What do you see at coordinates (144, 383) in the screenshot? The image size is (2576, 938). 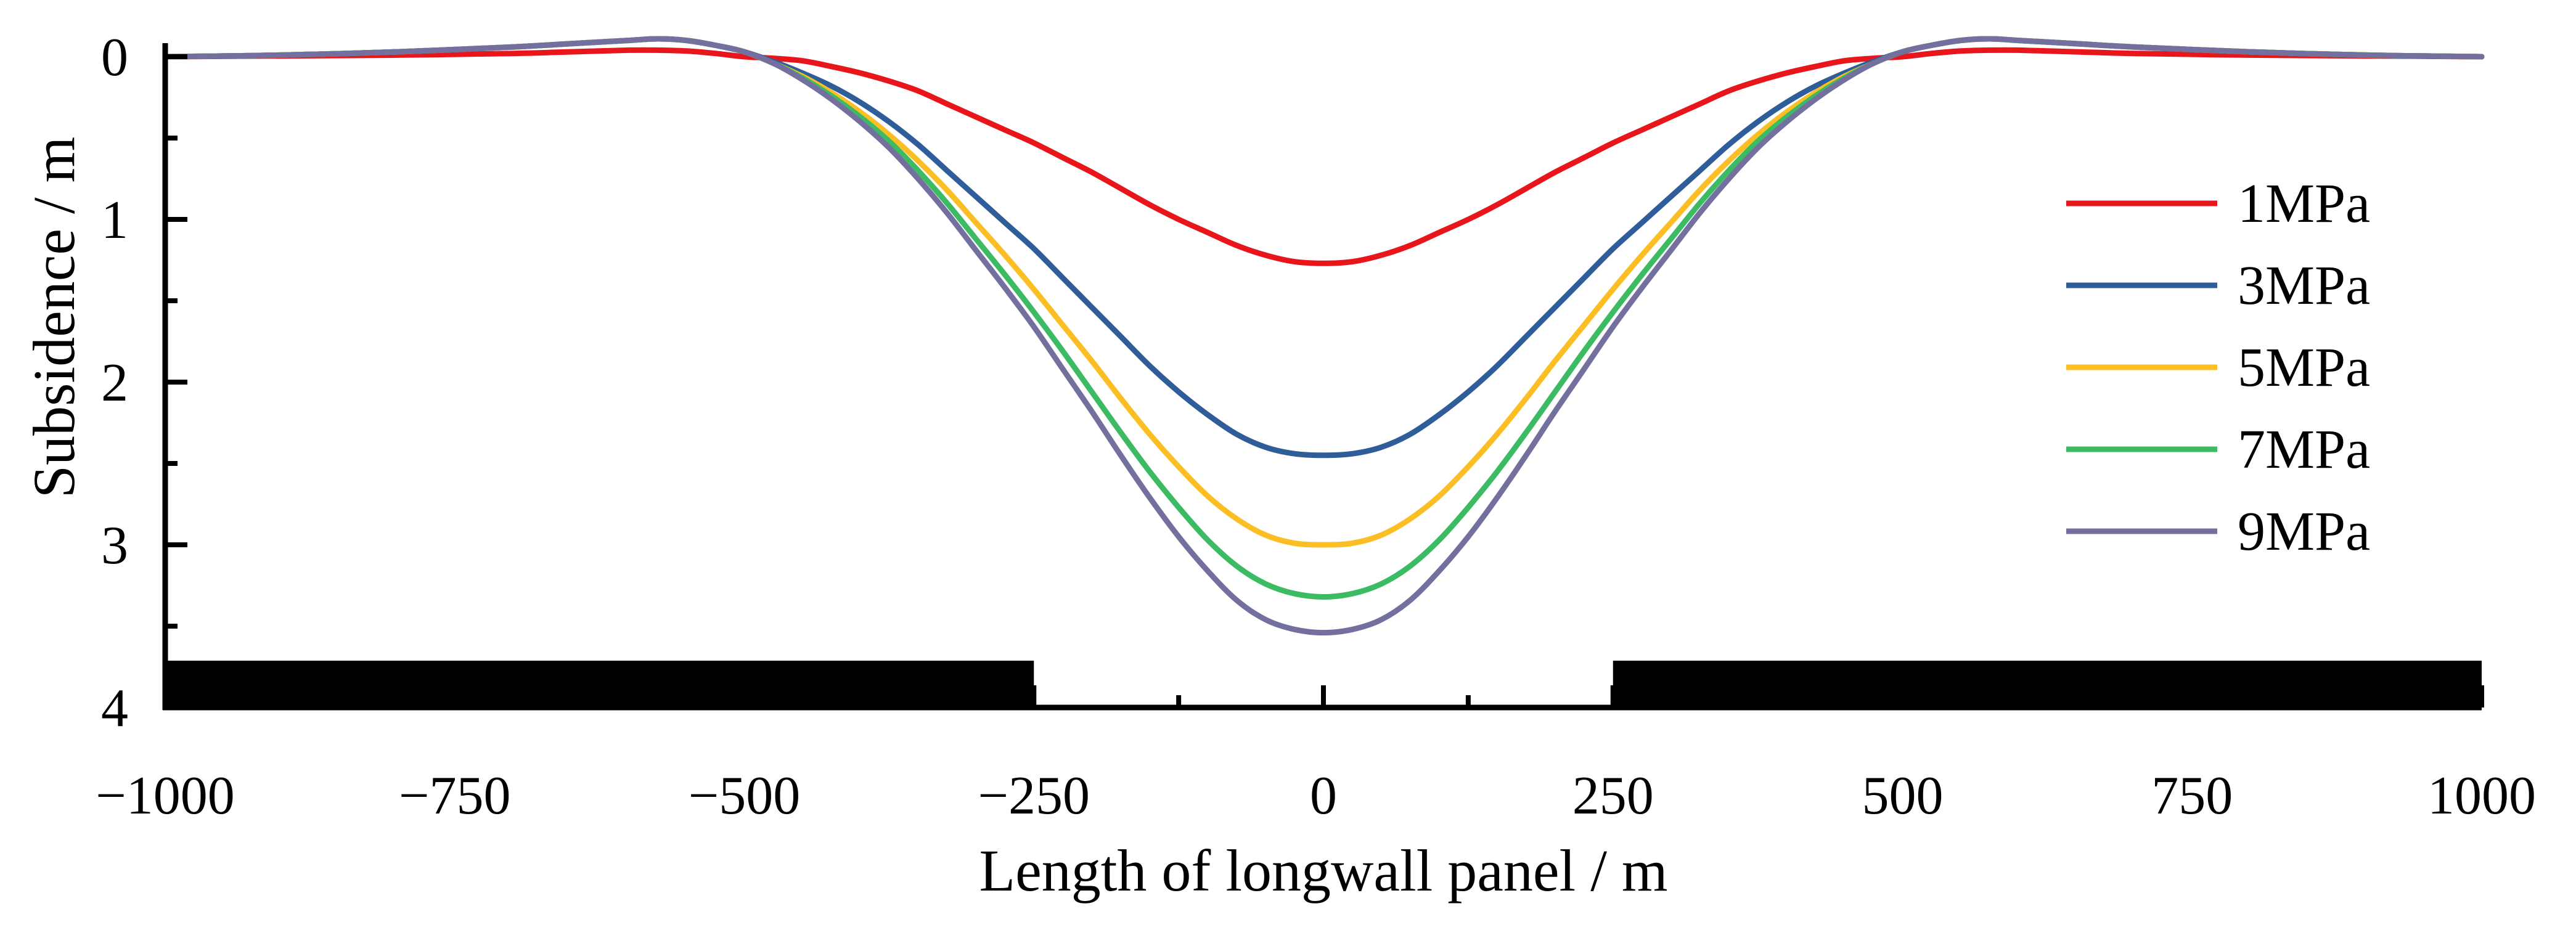 I see `y-ticks: 0 1 2 3 4` at bounding box center [144, 383].